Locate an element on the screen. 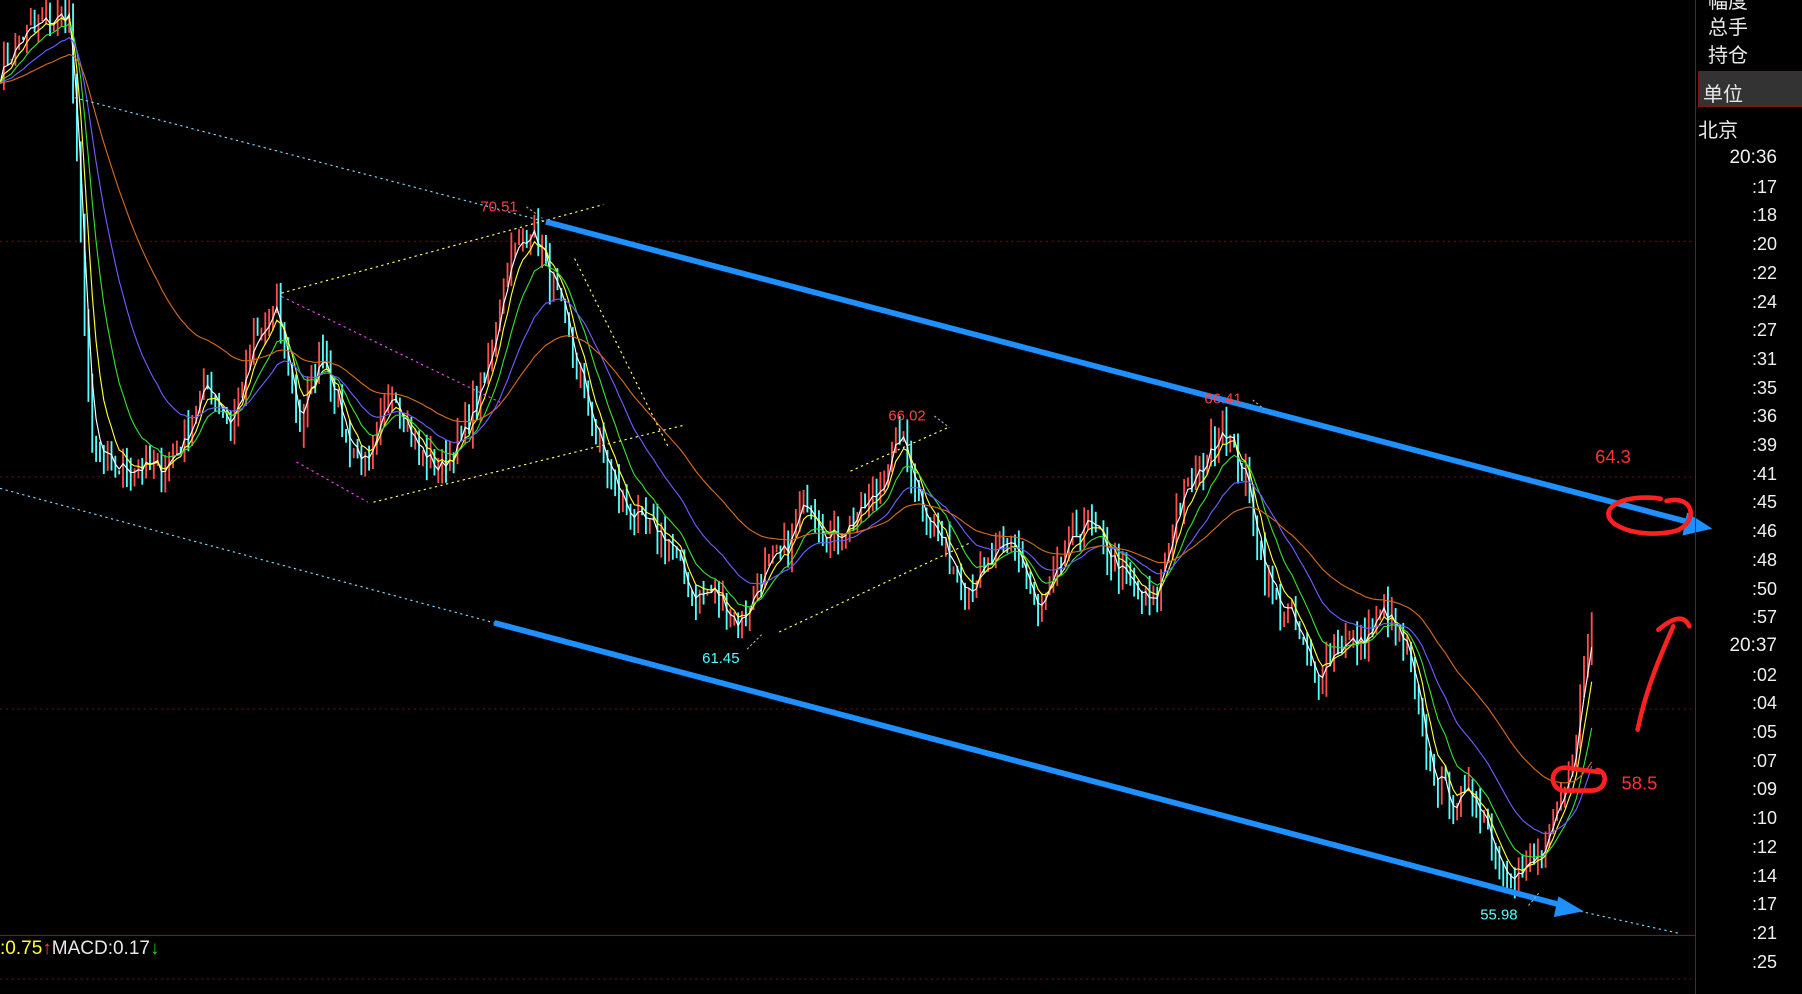  yellow-wedge-bottom is located at coordinates (528, 463).